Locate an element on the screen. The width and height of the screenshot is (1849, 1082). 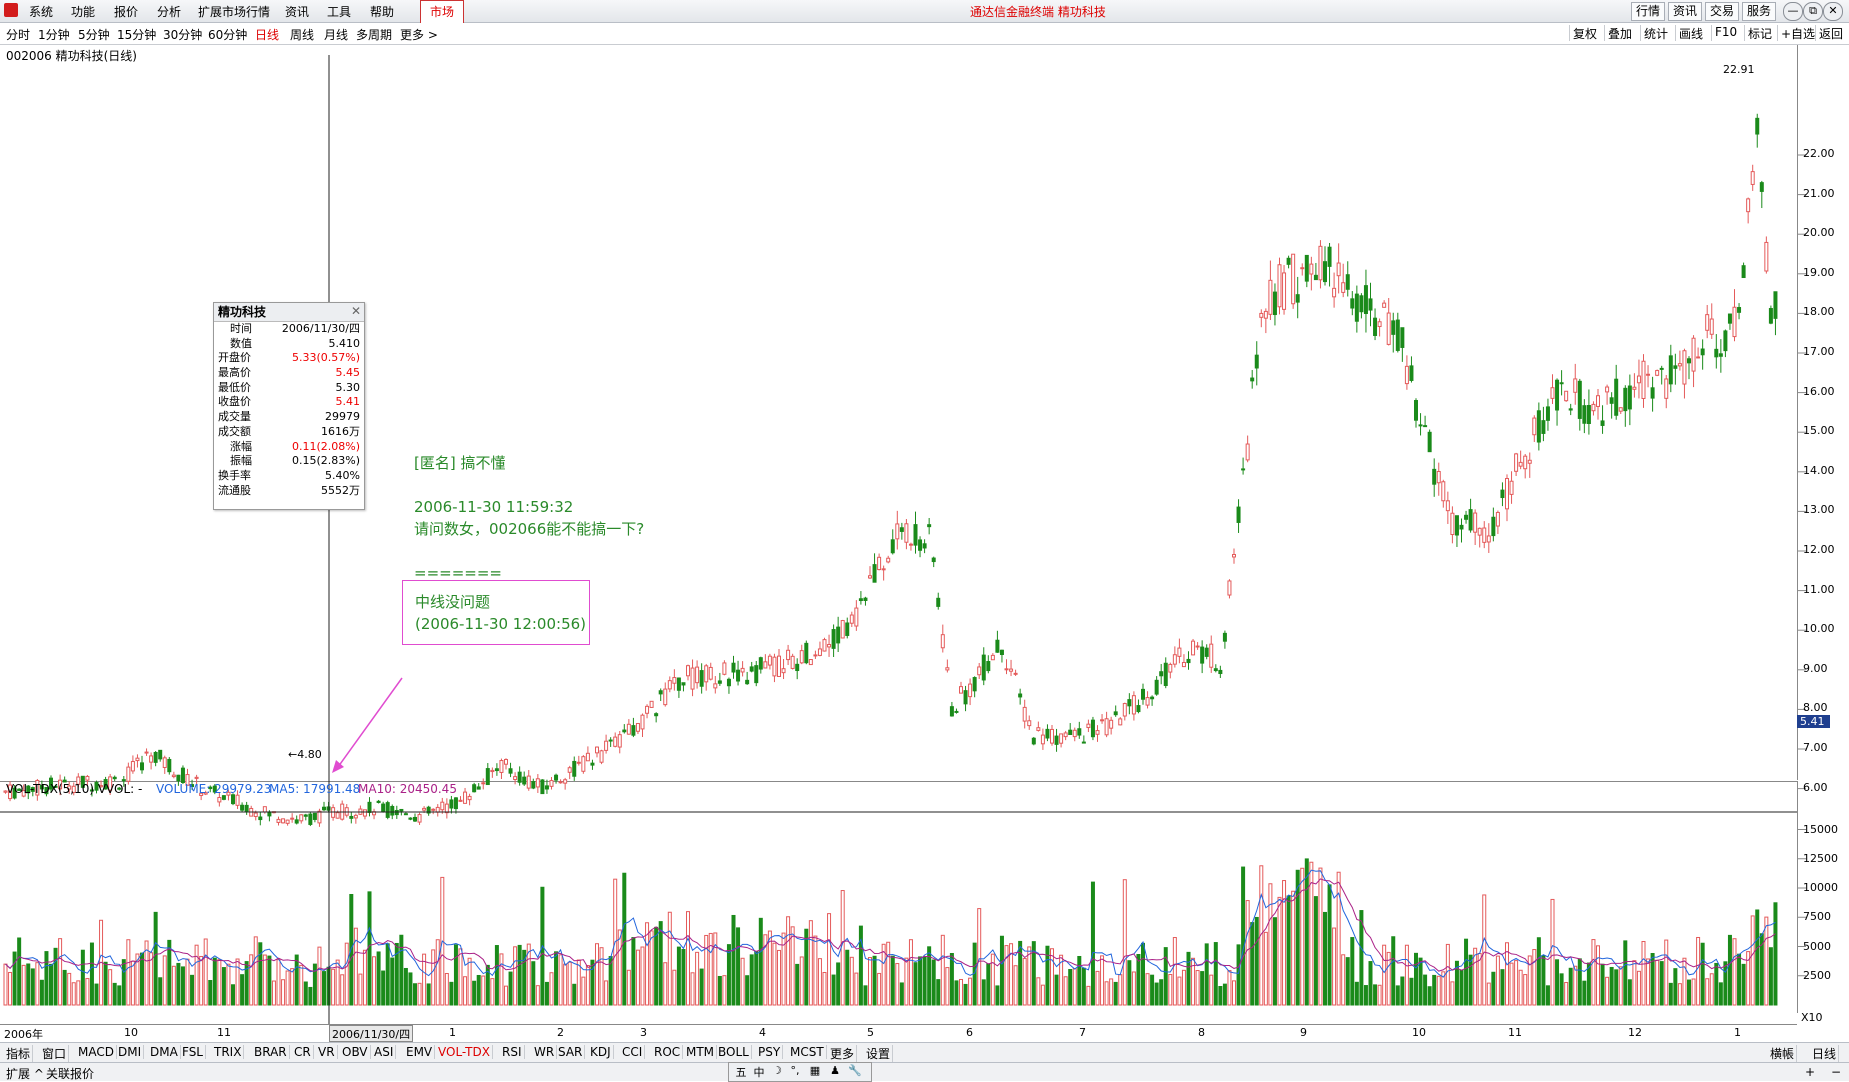
indicator-tab-vol-tdx: VOL-TDX is located at coordinates (464, 1052).